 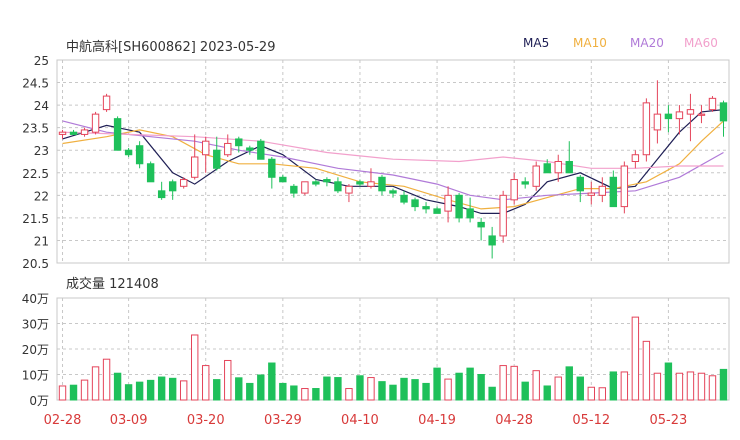 I want to click on x-tick-label: 05-12, so click(x=591, y=420).